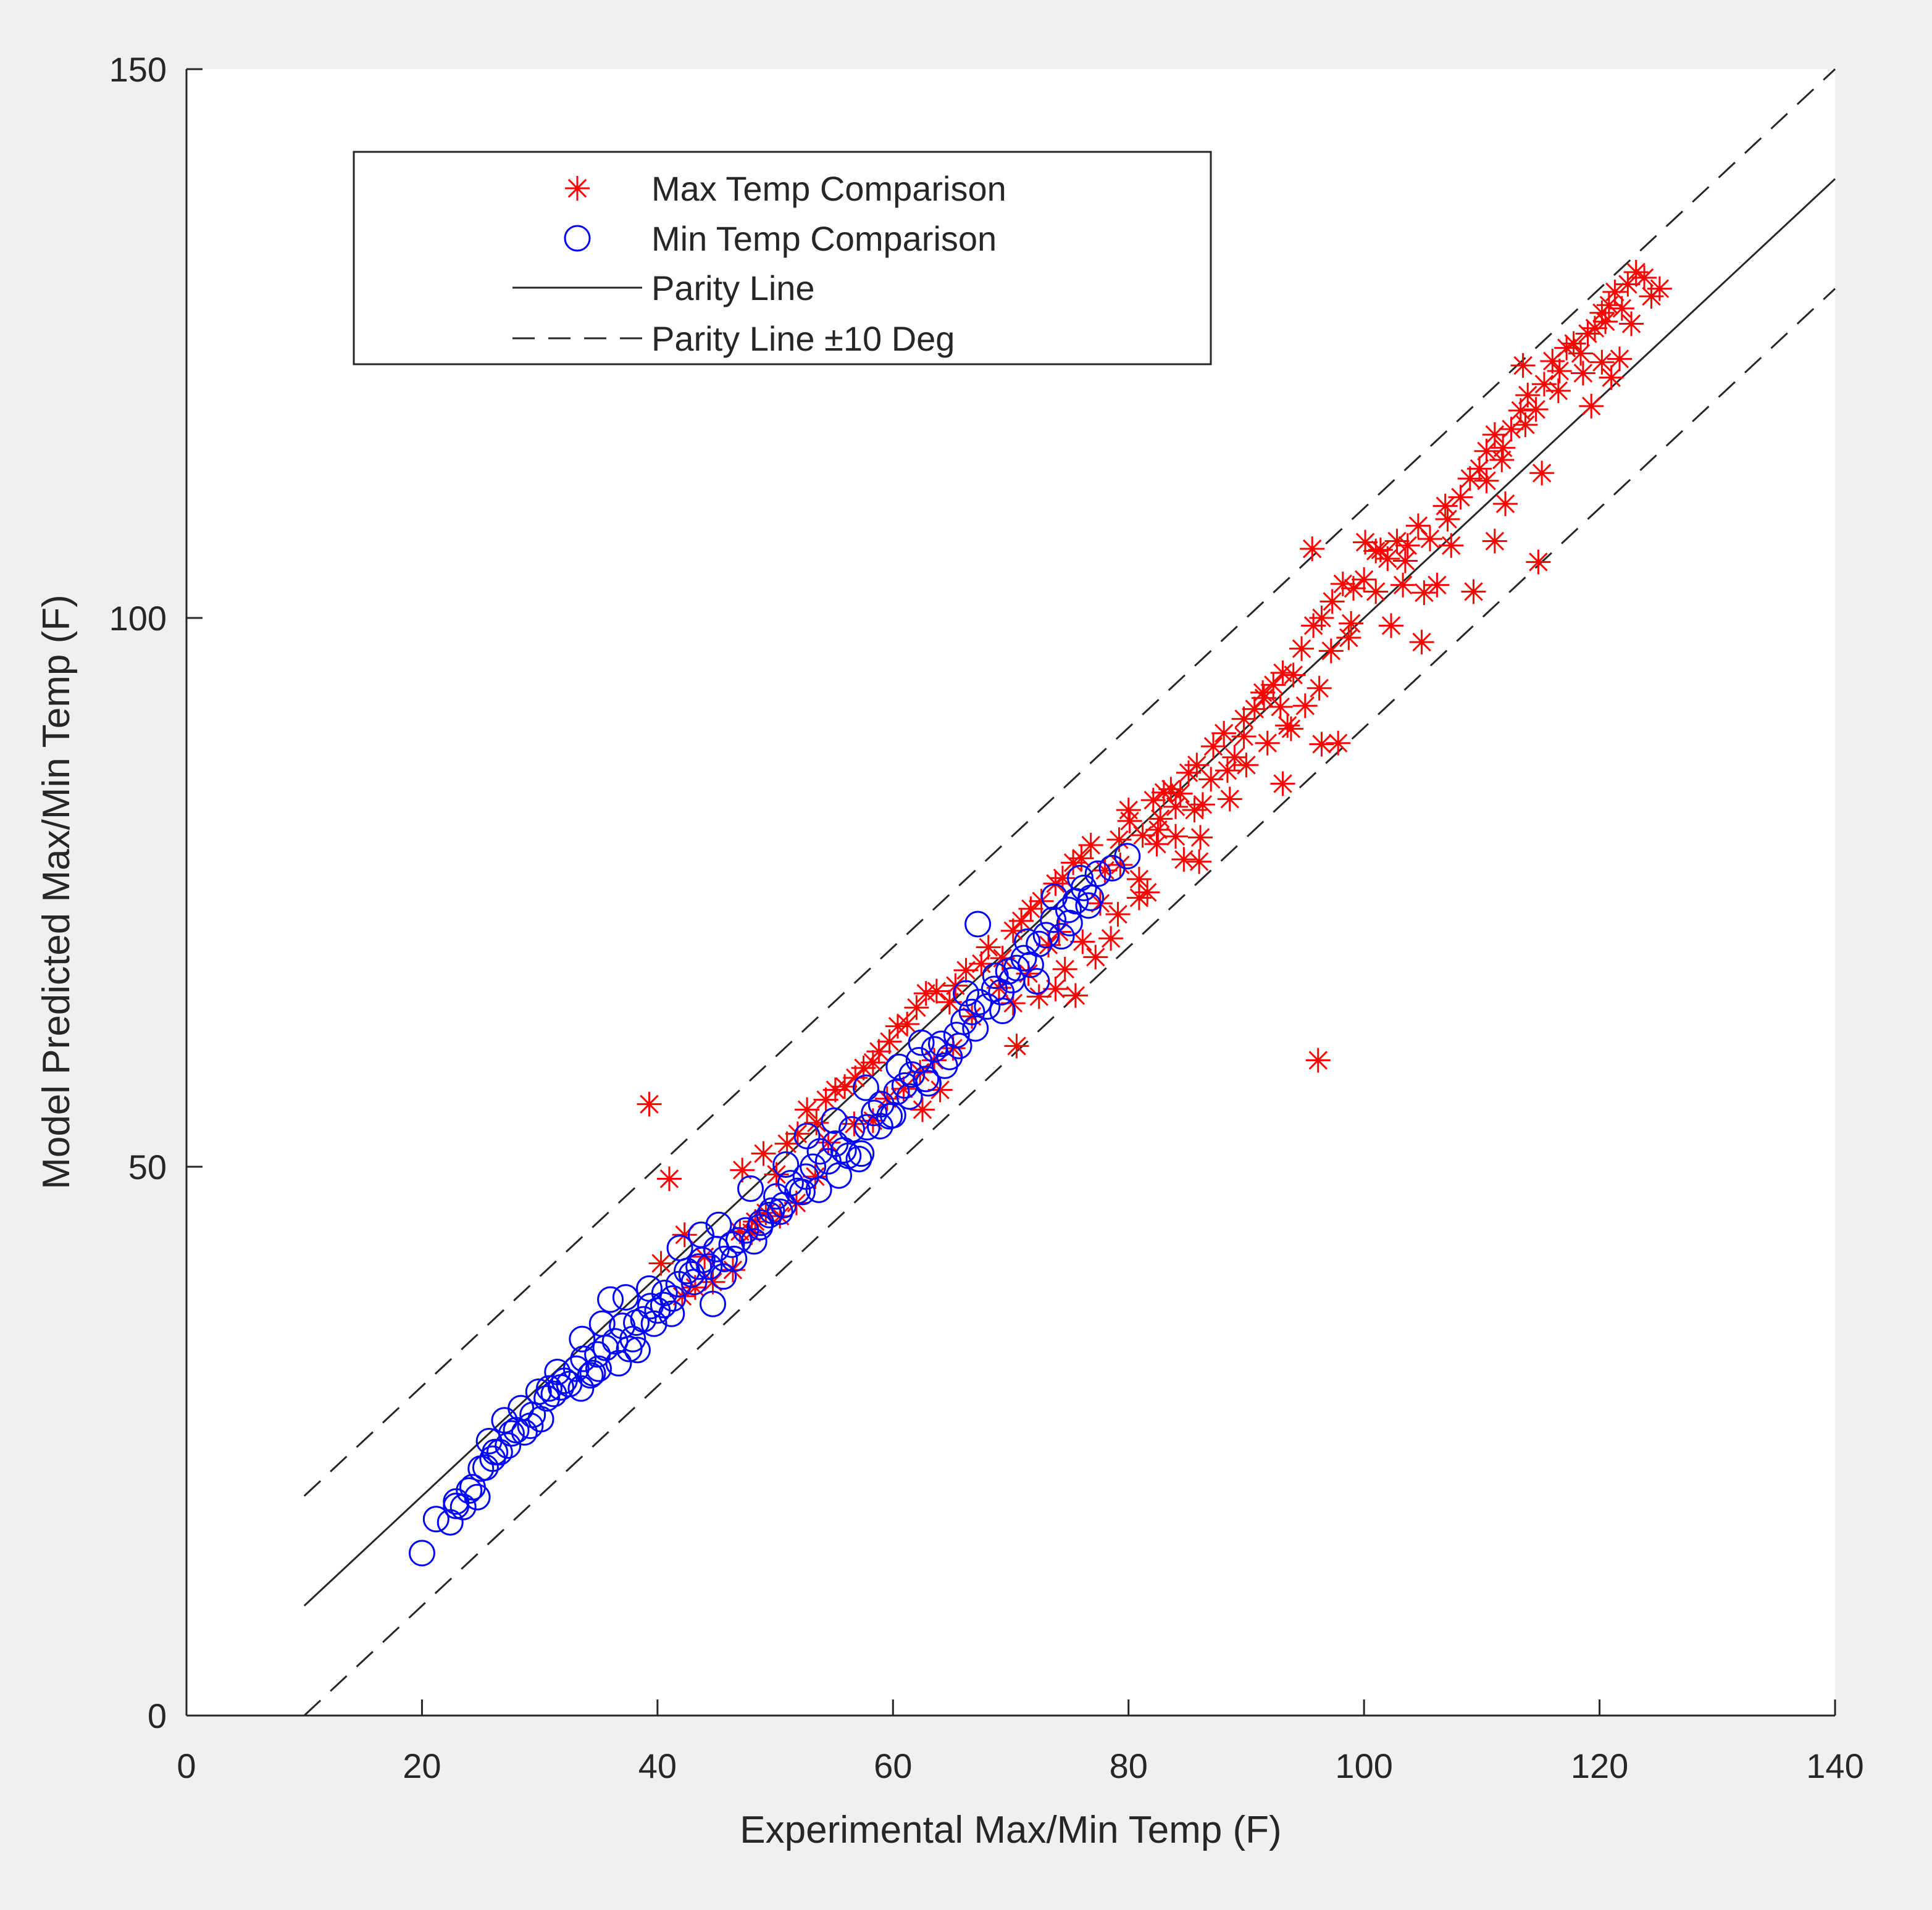 The height and width of the screenshot is (1910, 1932). I want to click on legend-box, so click(782, 258).